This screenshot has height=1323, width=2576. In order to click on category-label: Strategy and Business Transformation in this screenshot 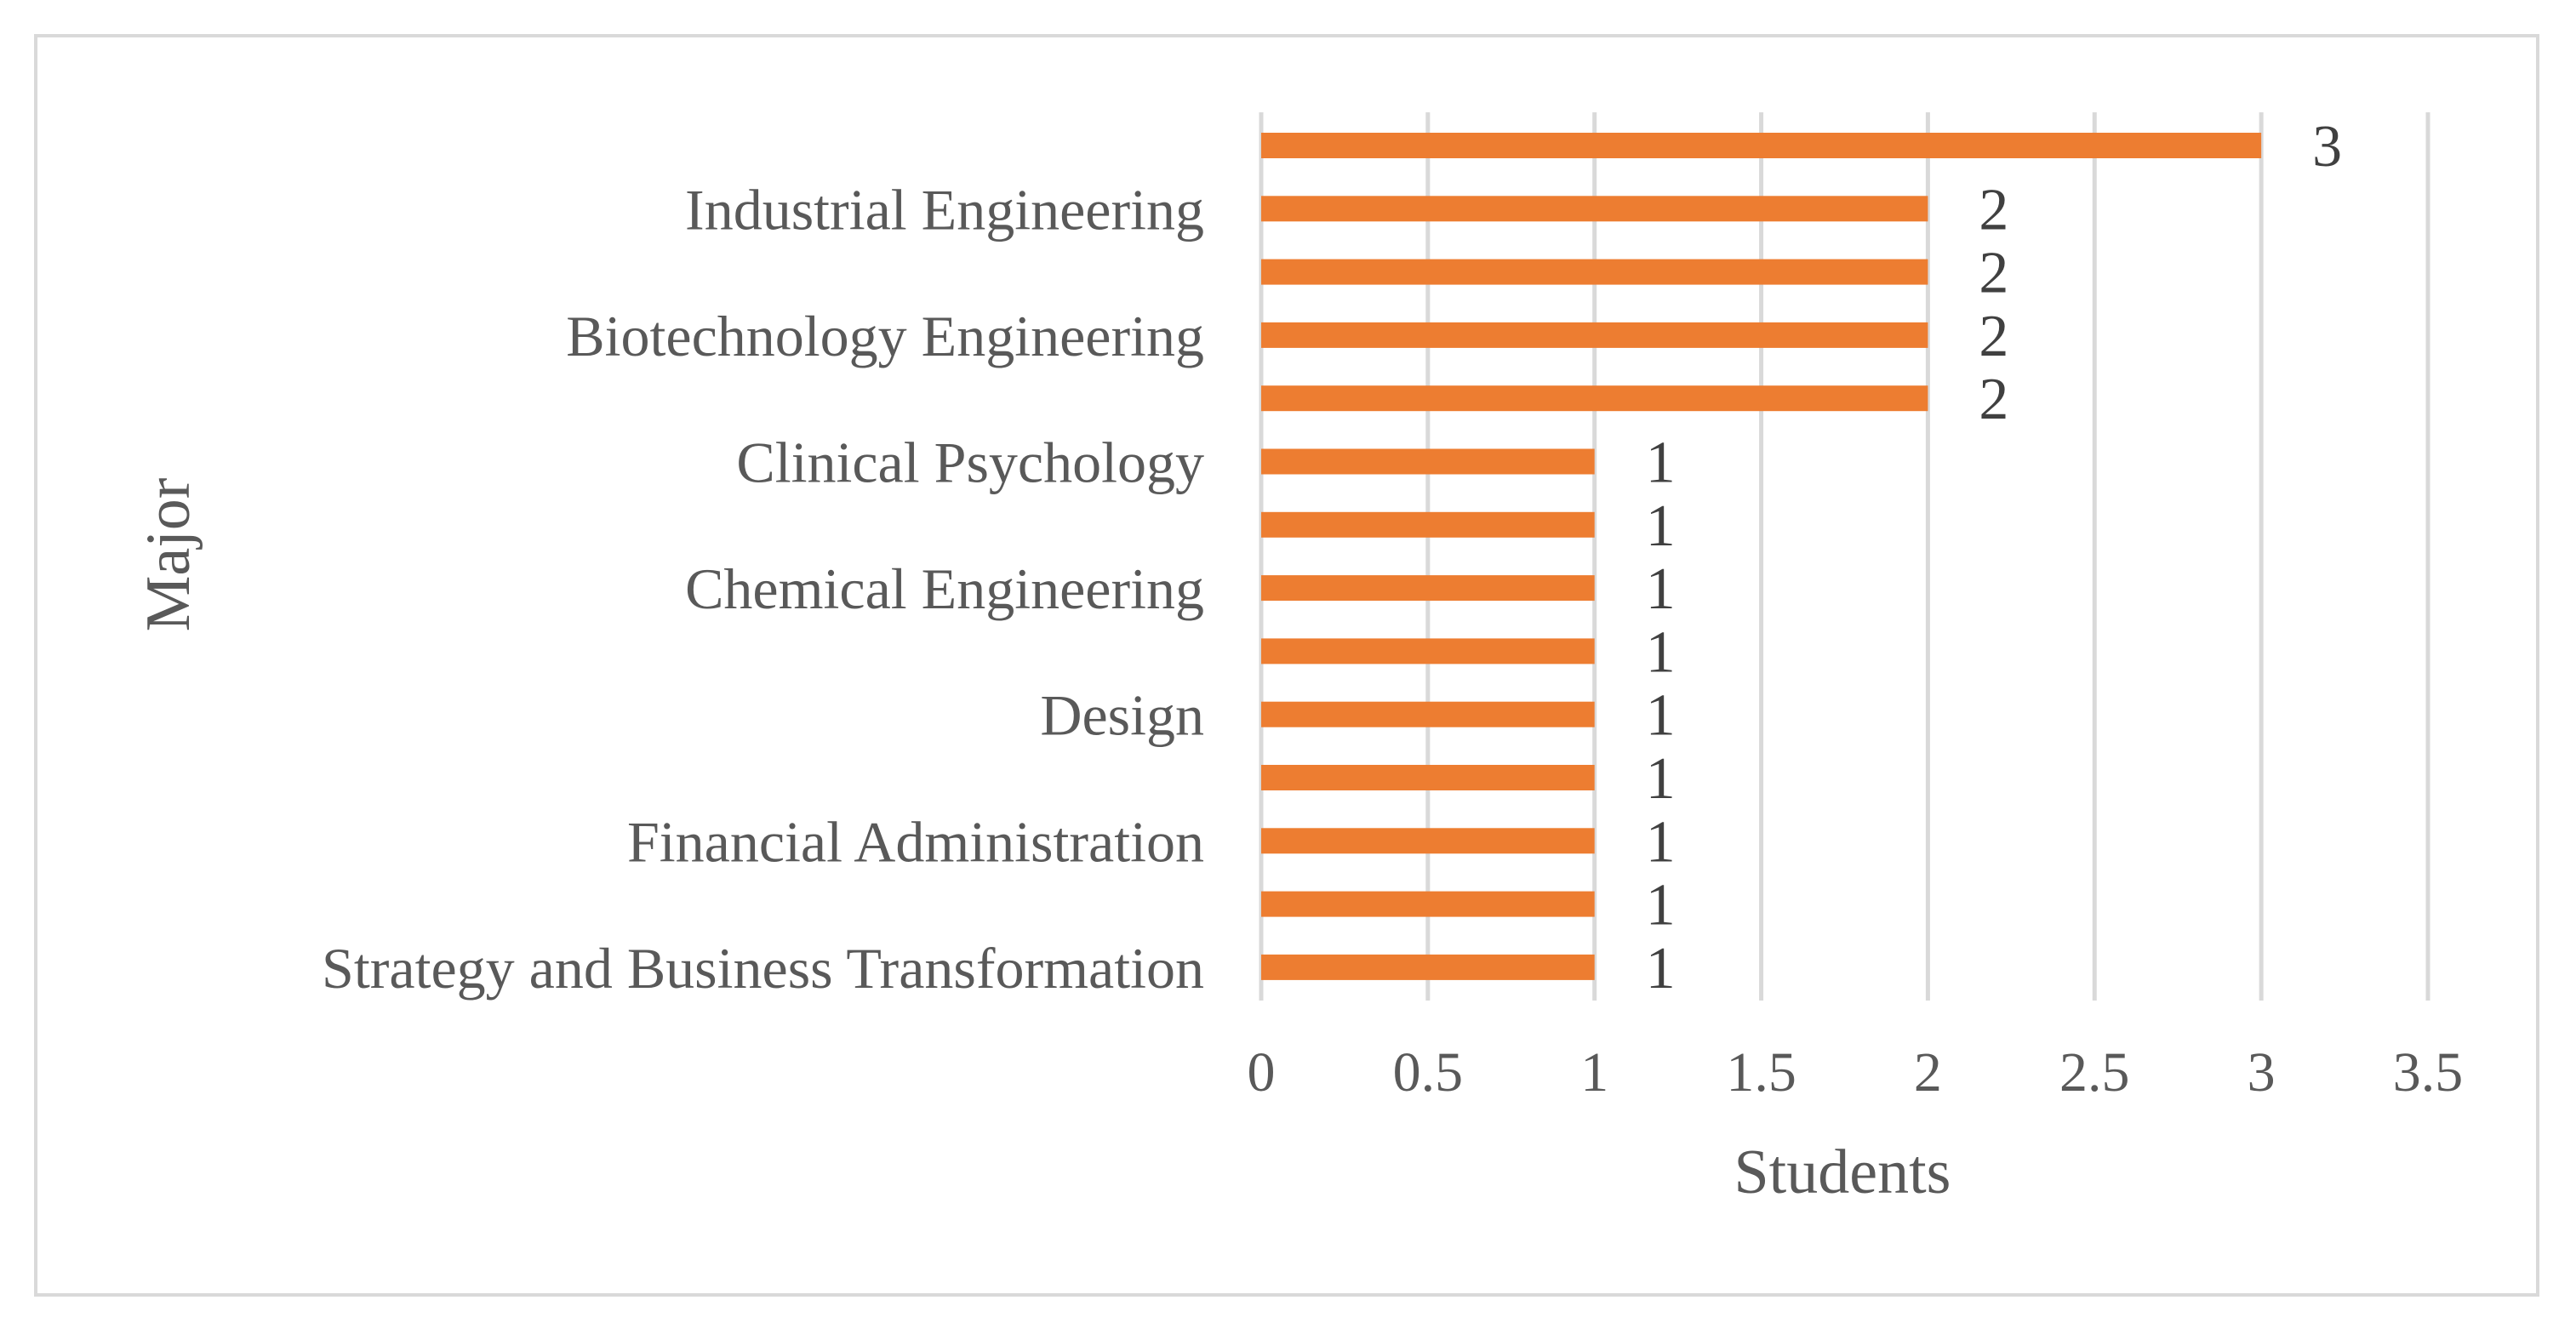, I will do `click(763, 968)`.